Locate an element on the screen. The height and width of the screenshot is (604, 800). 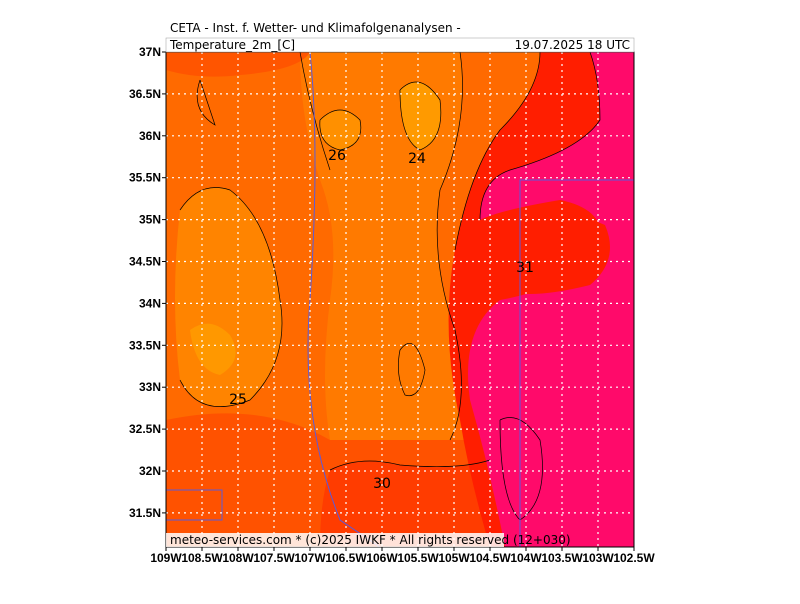
lon-label: 107W is located at coordinates (310, 558).